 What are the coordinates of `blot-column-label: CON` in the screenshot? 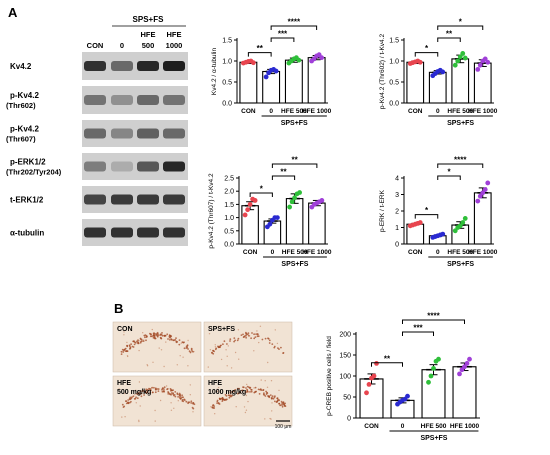 It's located at (95, 45).